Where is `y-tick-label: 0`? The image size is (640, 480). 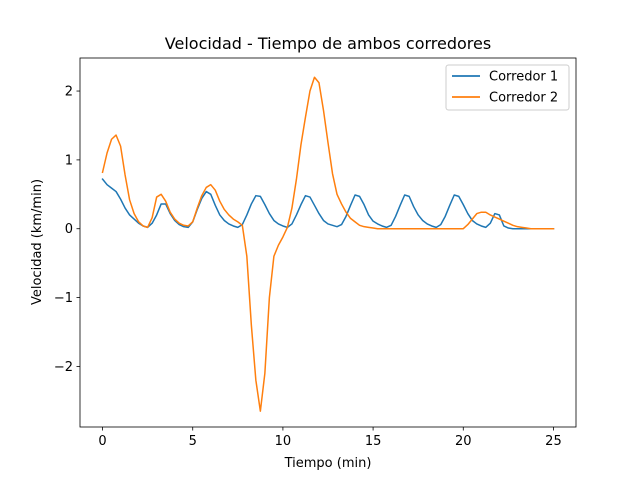 y-tick-label: 0 is located at coordinates (69, 229).